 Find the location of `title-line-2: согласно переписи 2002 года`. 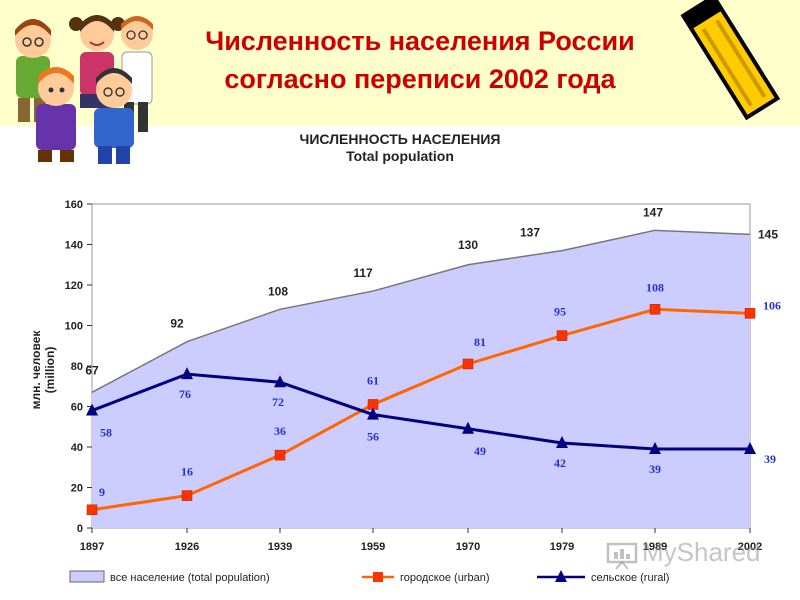

title-line-2: согласно переписи 2002 года is located at coordinates (420, 79).